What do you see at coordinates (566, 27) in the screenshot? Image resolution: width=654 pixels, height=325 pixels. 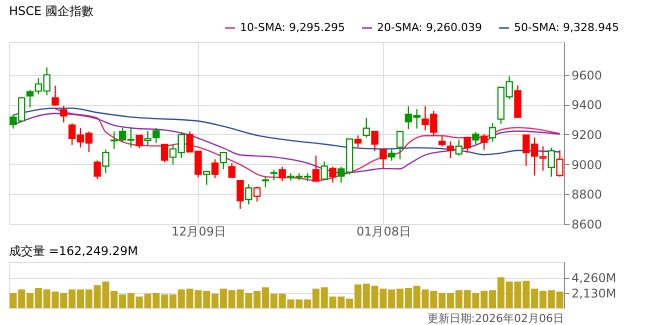 I see `legend-label: 50-SMA: 9,328.945` at bounding box center [566, 27].